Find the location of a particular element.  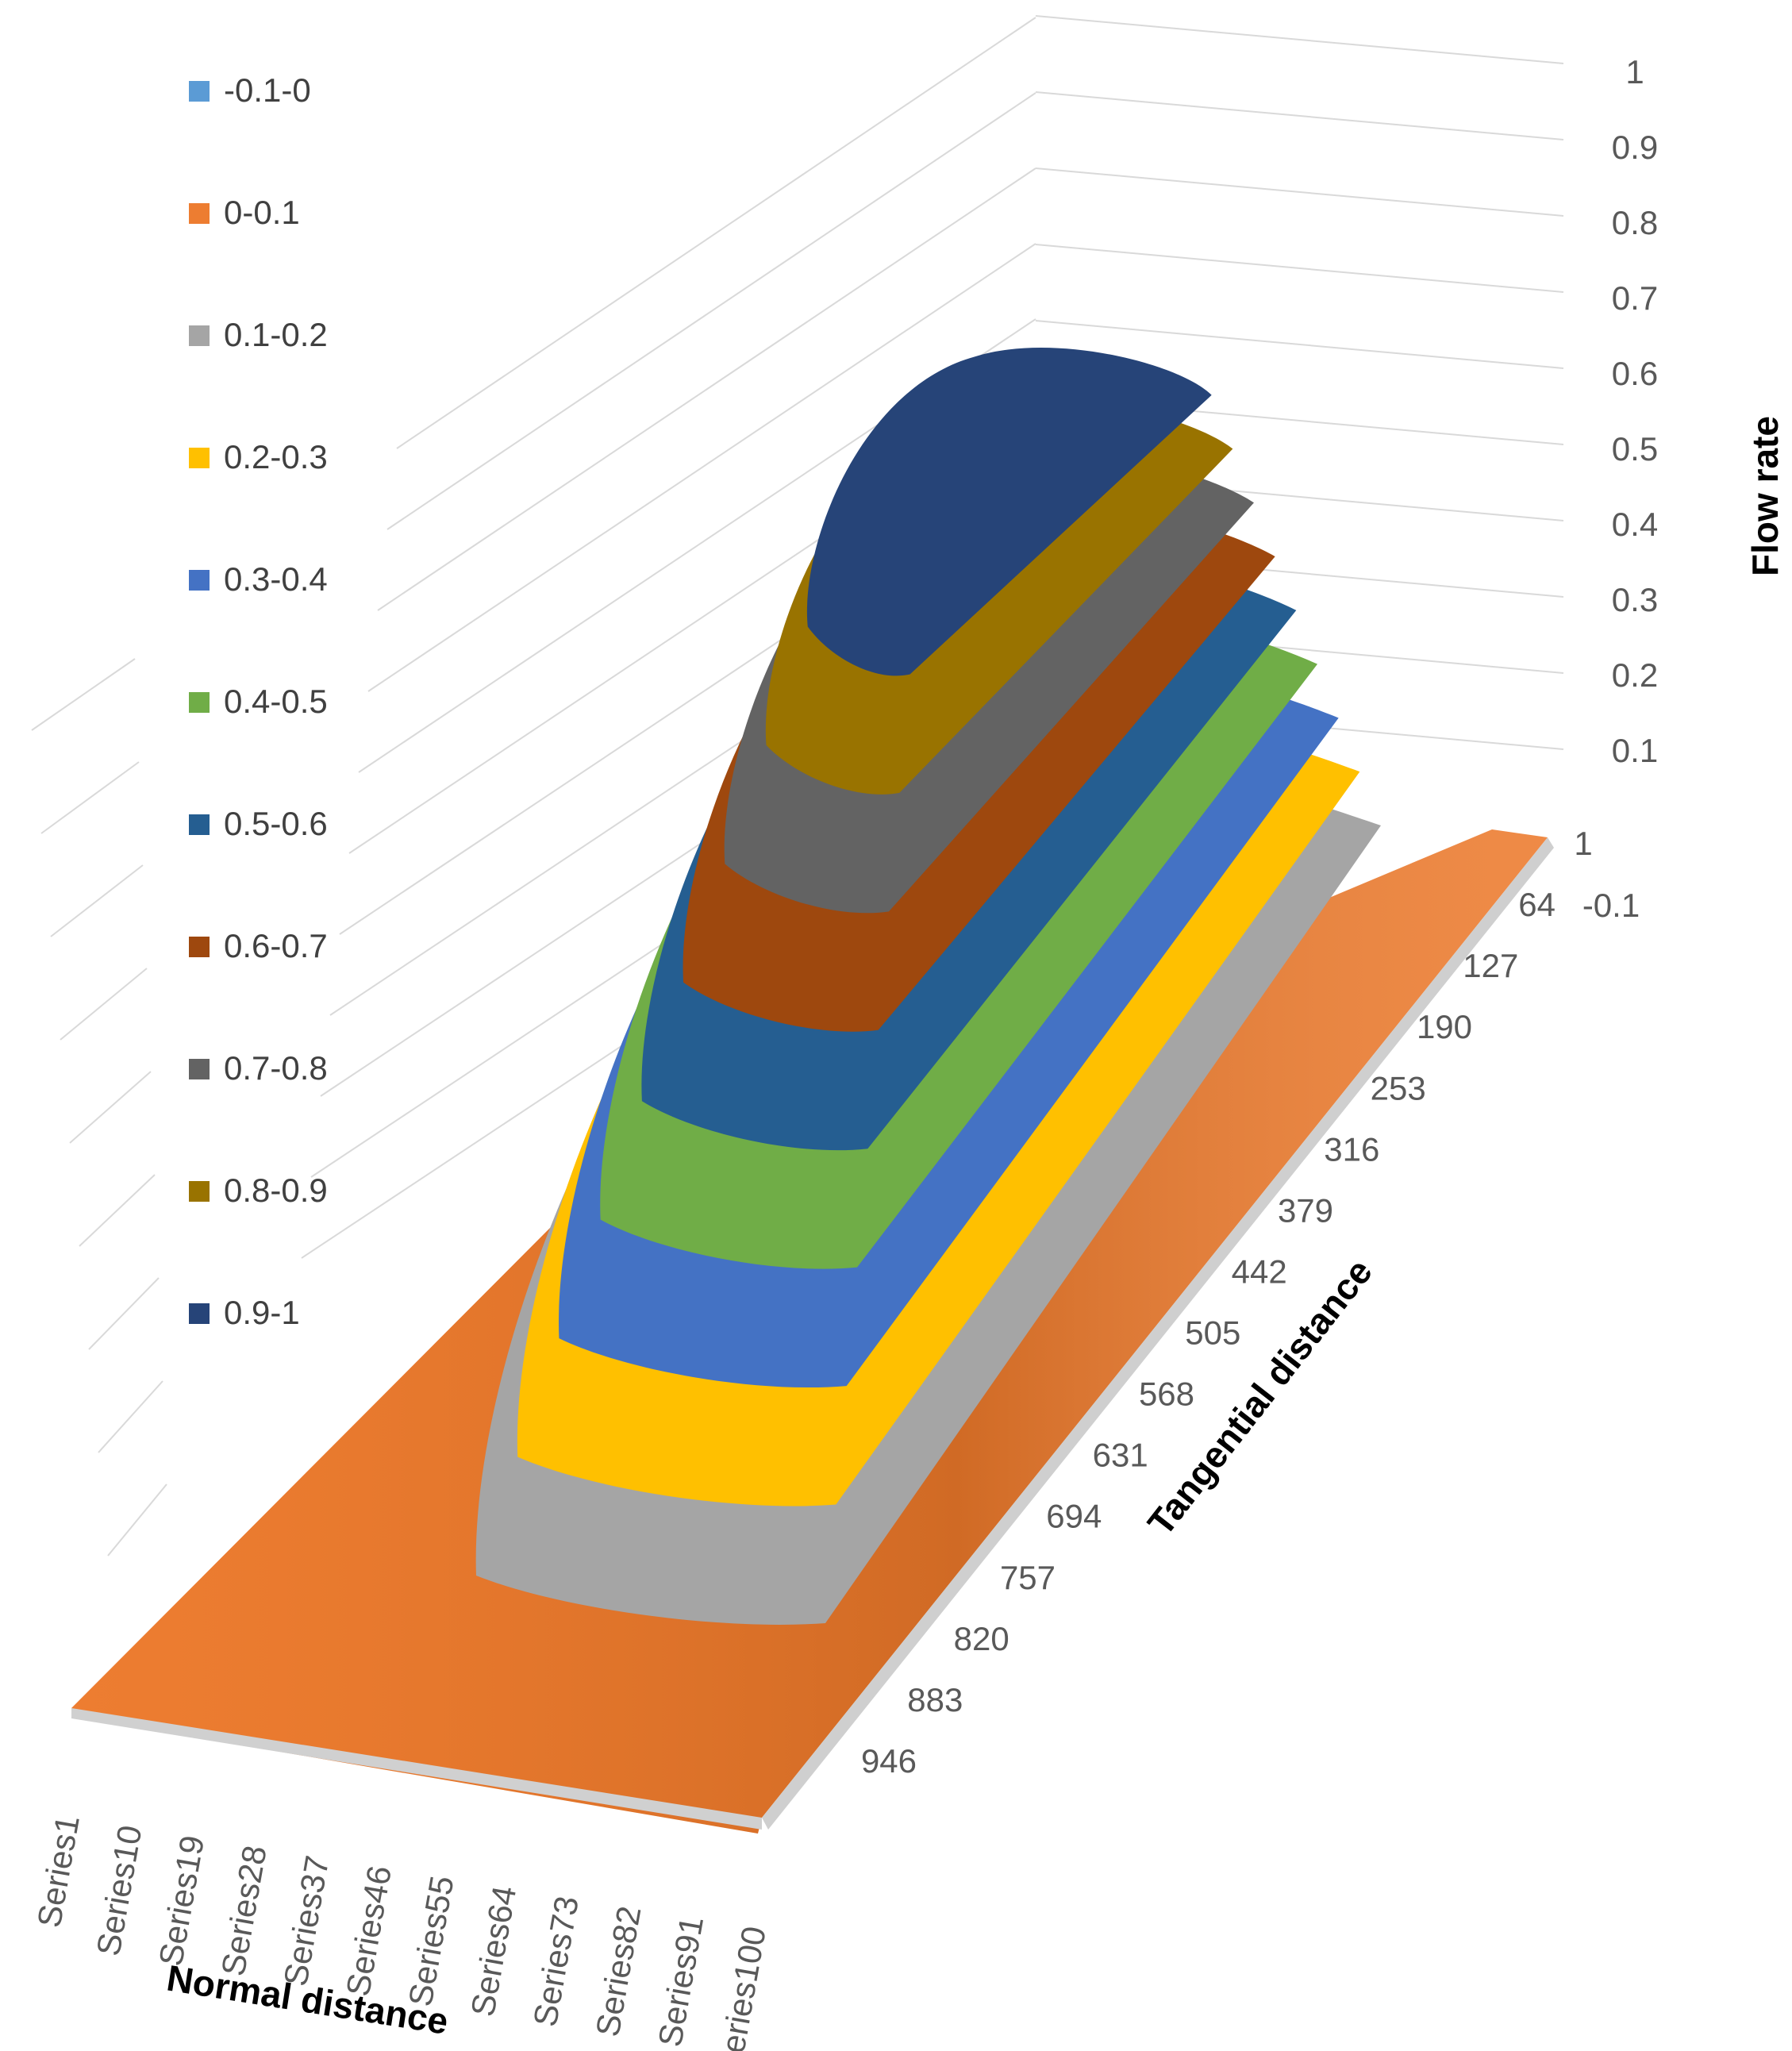

normal-tick: Series1 is located at coordinates (58, 1871).